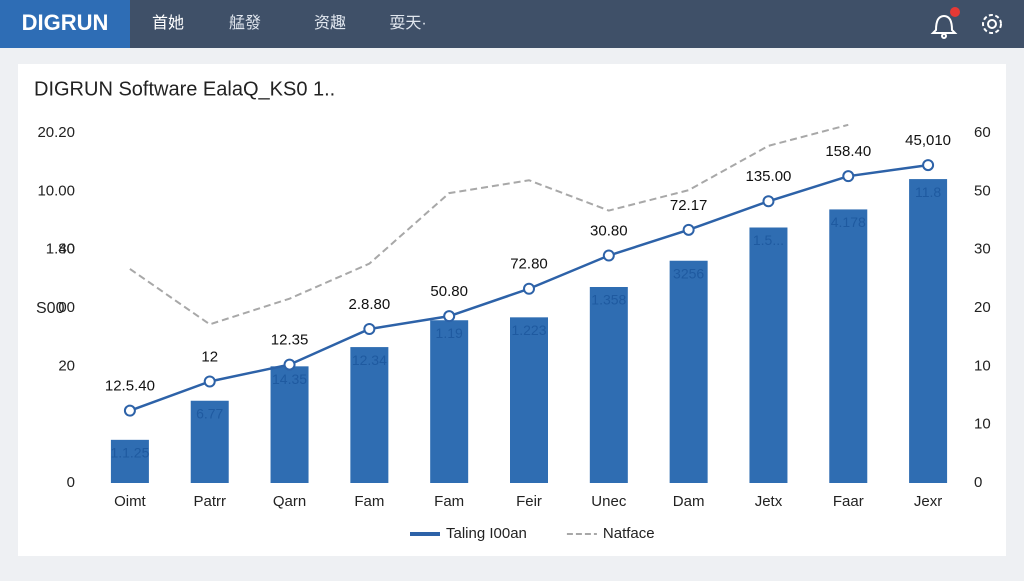 This screenshot has height=581, width=1024. I want to click on point-label: 30.80, so click(609, 230).